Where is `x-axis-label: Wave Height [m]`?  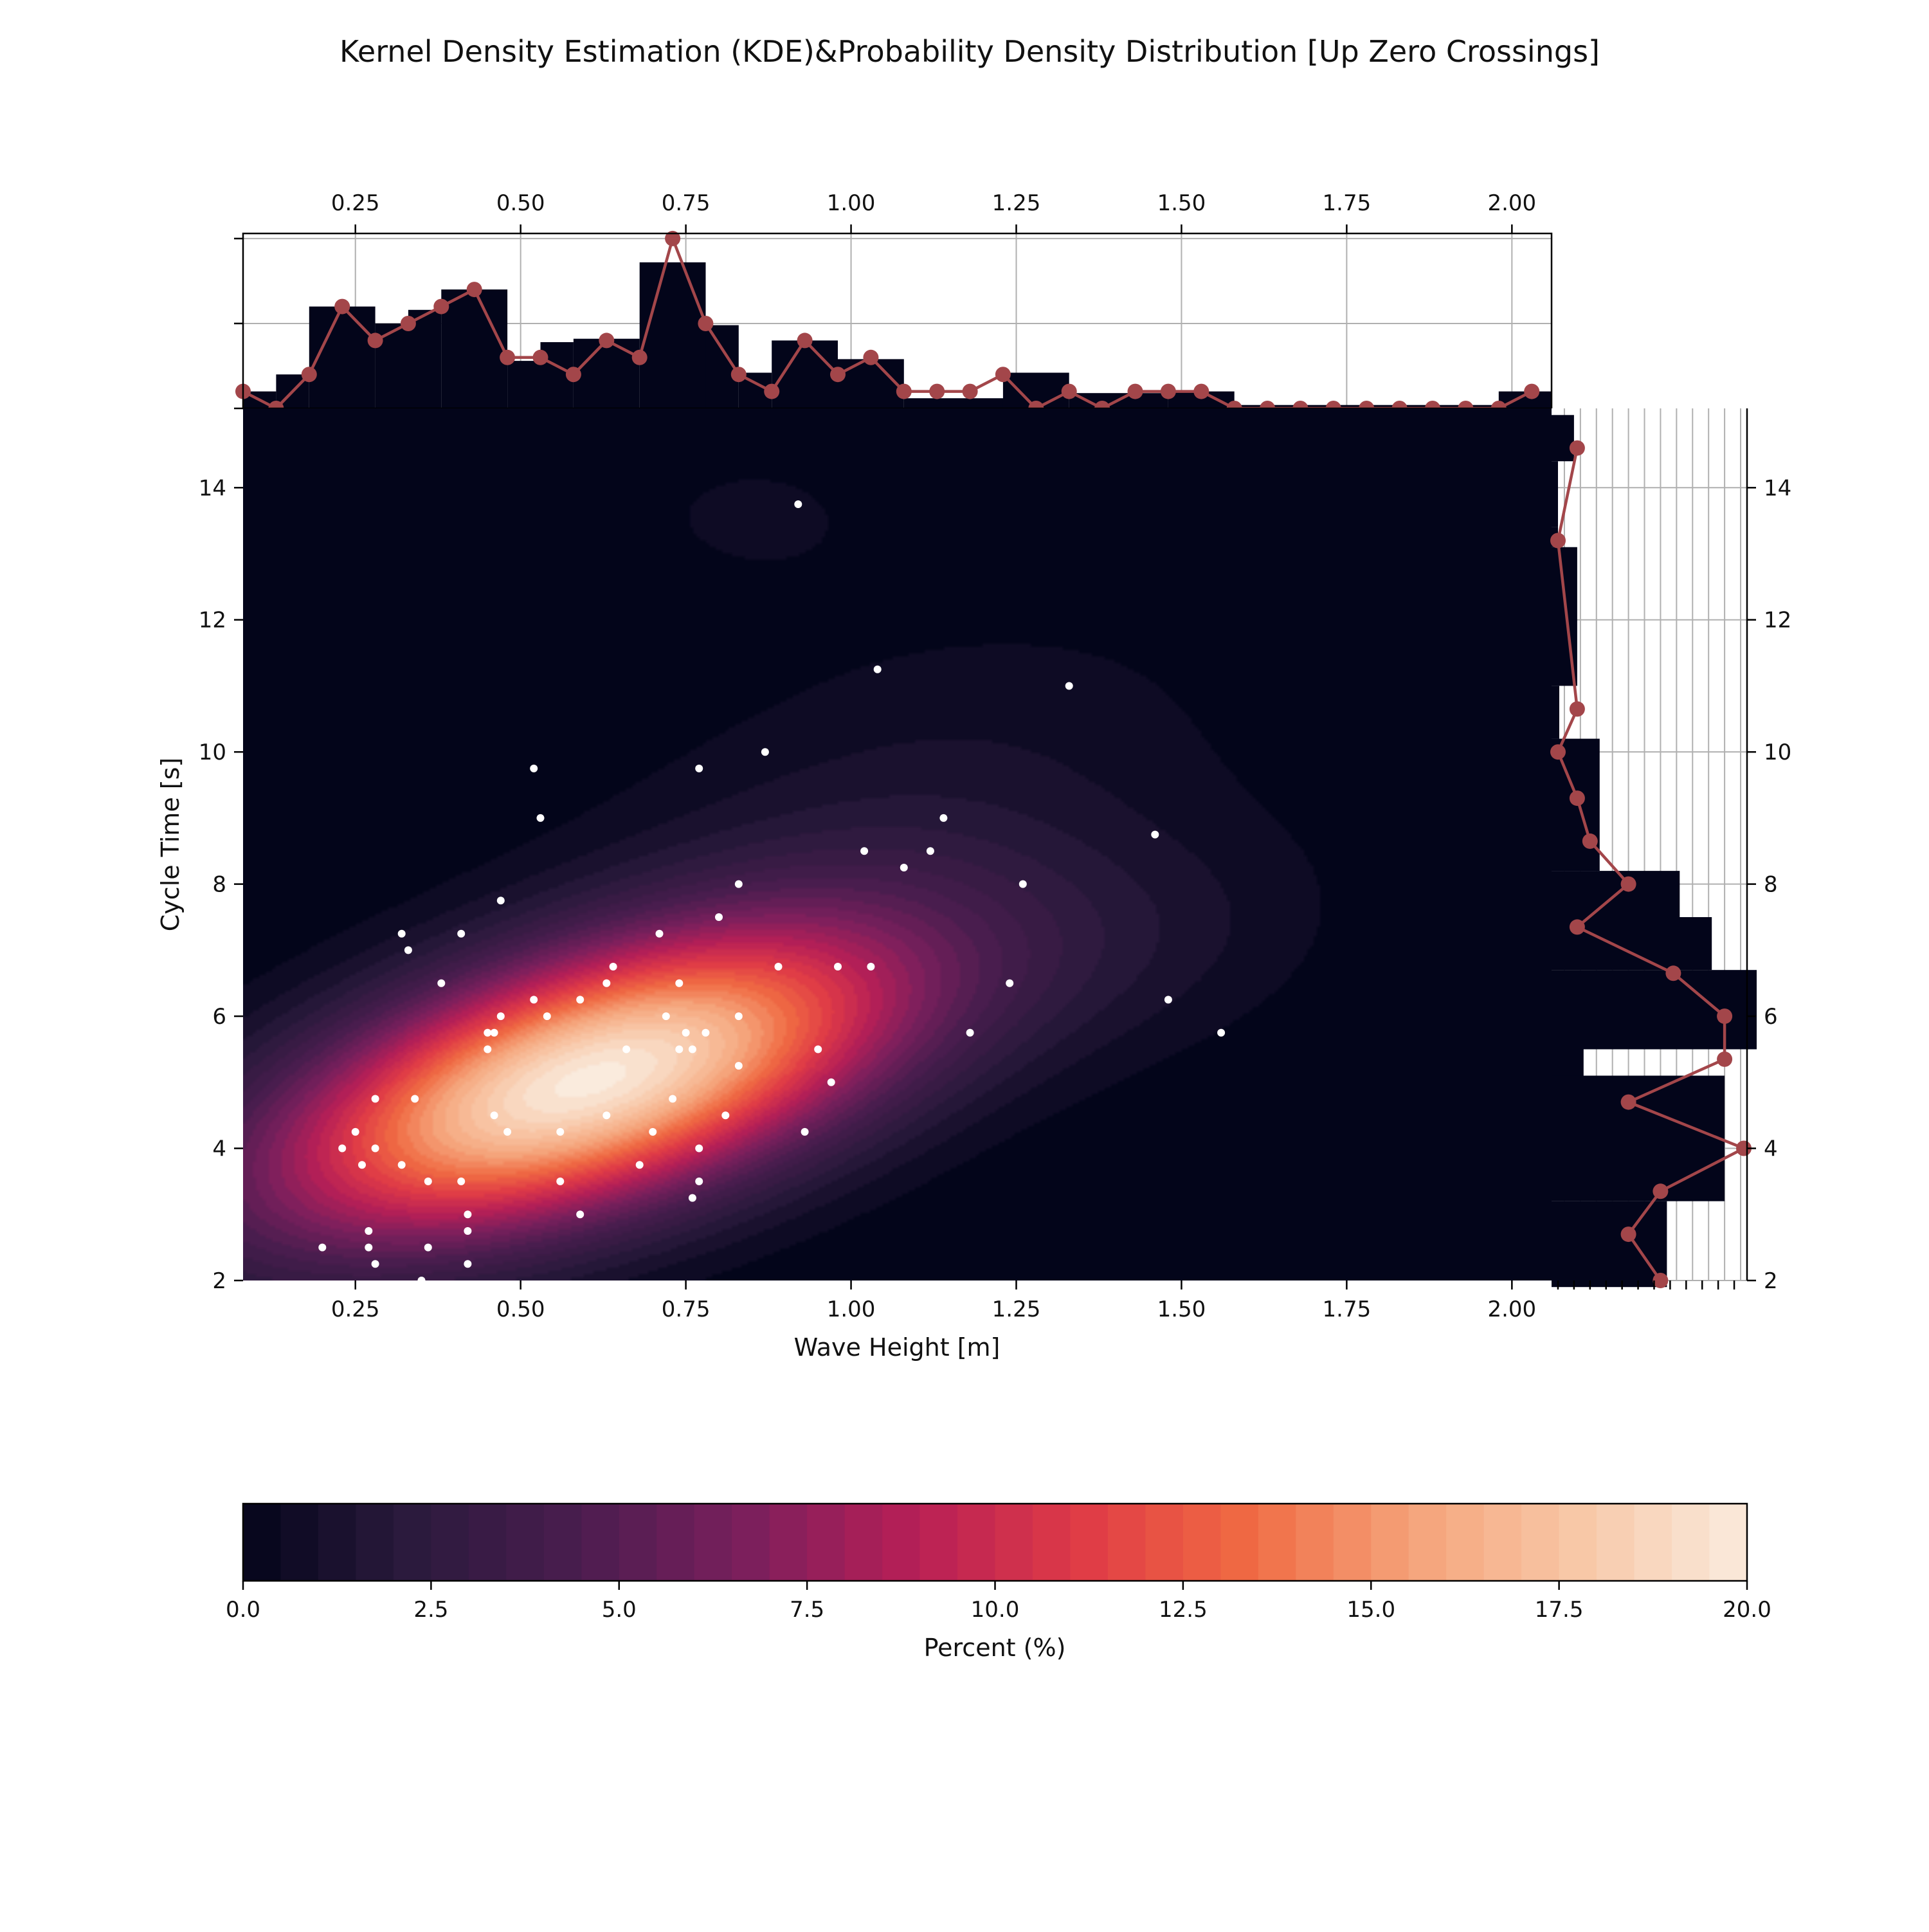
x-axis-label: Wave Height [m] is located at coordinates (897, 1348).